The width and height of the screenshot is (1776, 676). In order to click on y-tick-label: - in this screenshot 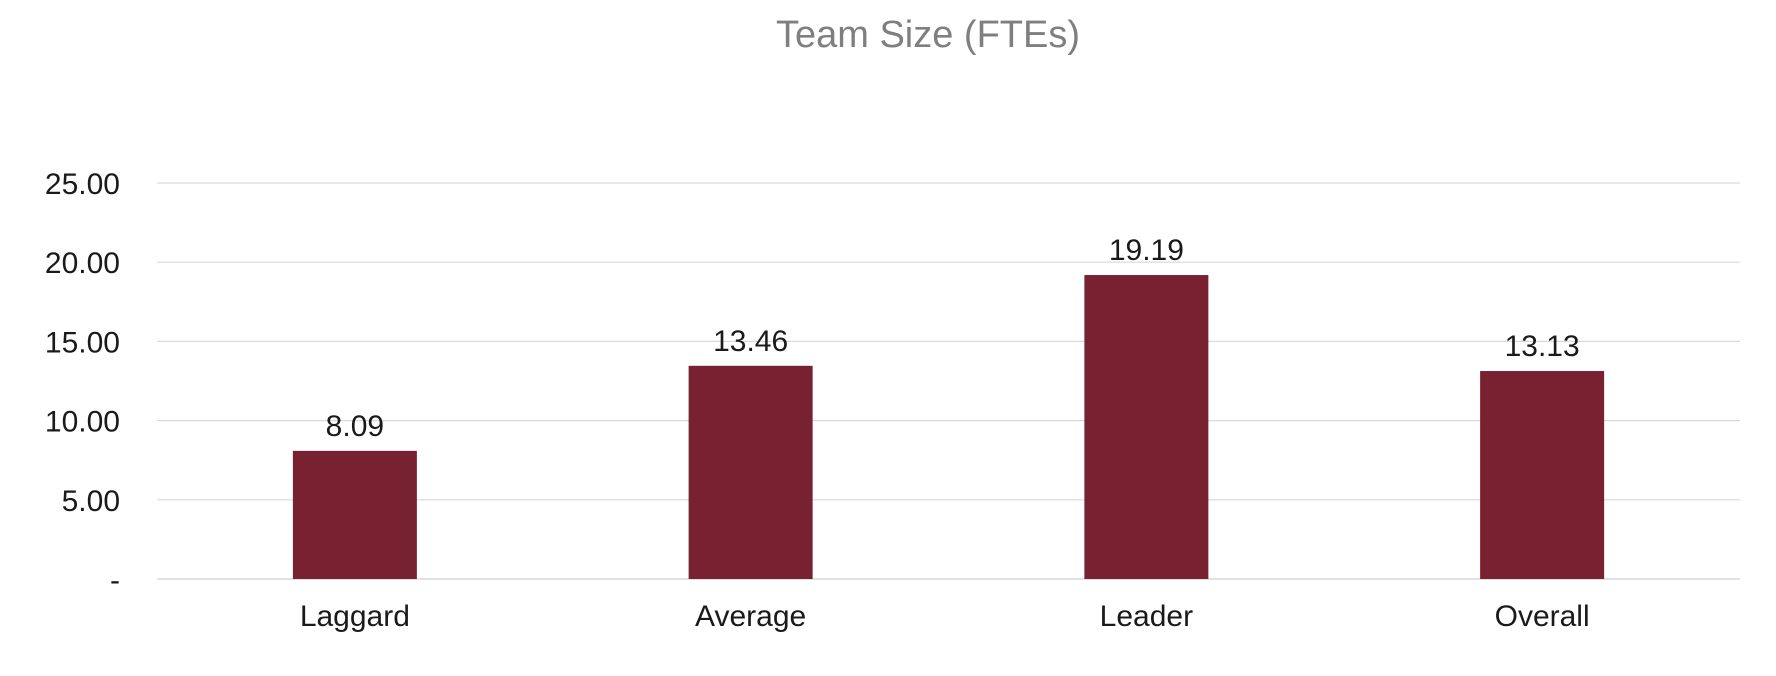, I will do `click(115, 580)`.